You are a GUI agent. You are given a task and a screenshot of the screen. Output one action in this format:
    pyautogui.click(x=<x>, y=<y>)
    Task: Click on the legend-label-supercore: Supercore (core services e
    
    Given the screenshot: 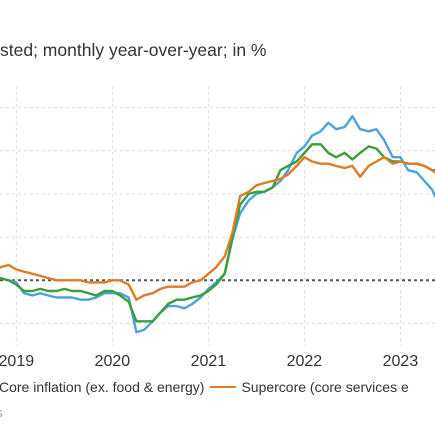 What is the action you would take?
    pyautogui.click(x=325, y=387)
    